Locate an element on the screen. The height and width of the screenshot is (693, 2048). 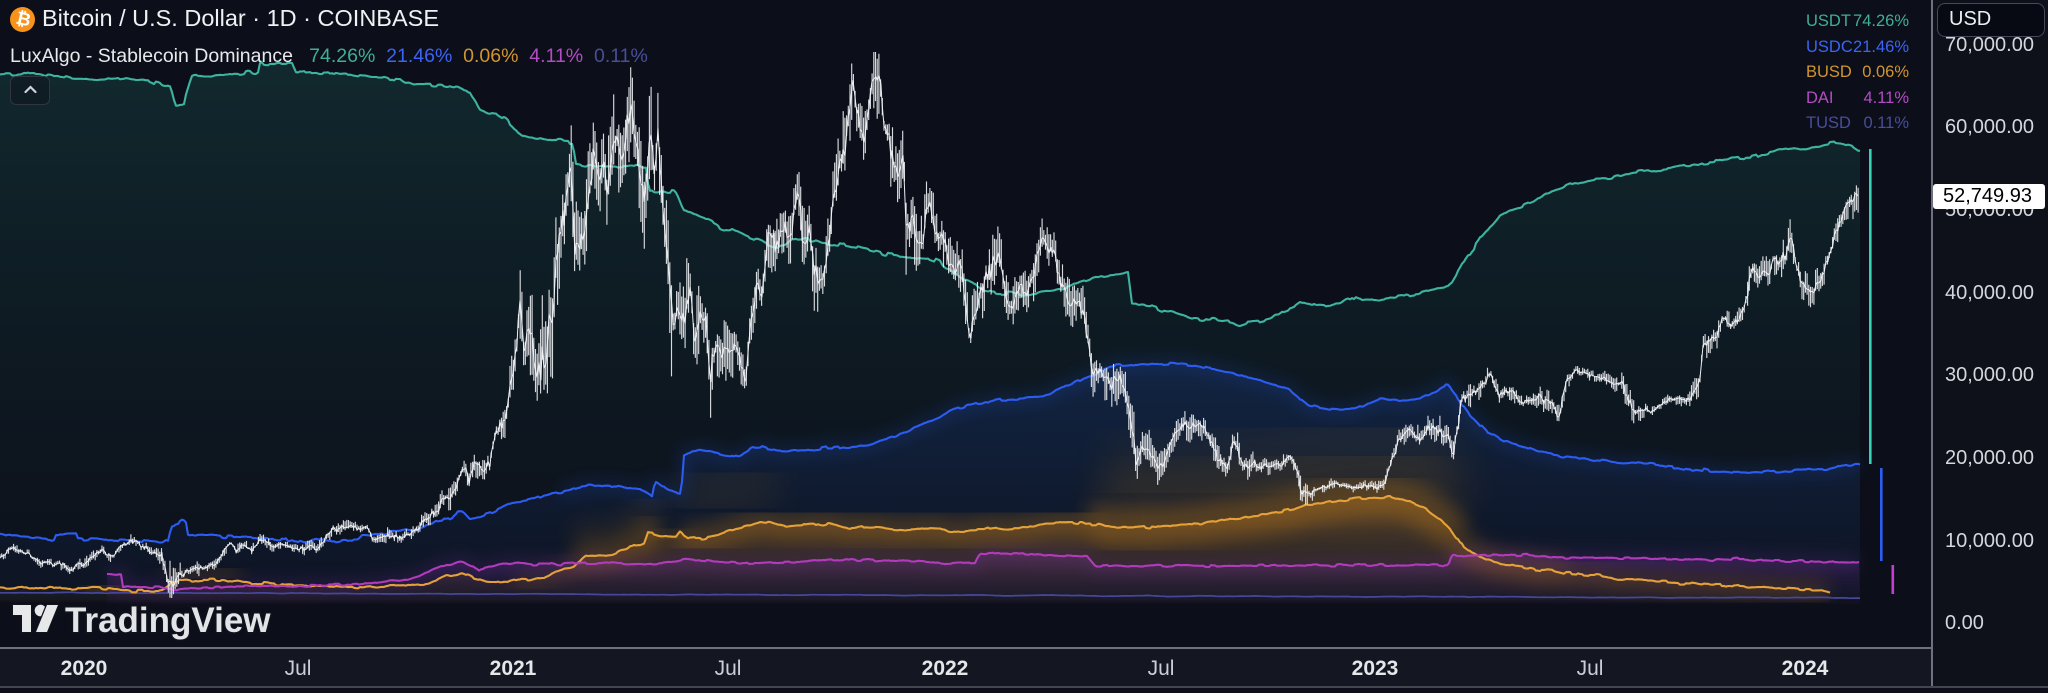
svg-text: TradingView is located at coordinates (168, 620).